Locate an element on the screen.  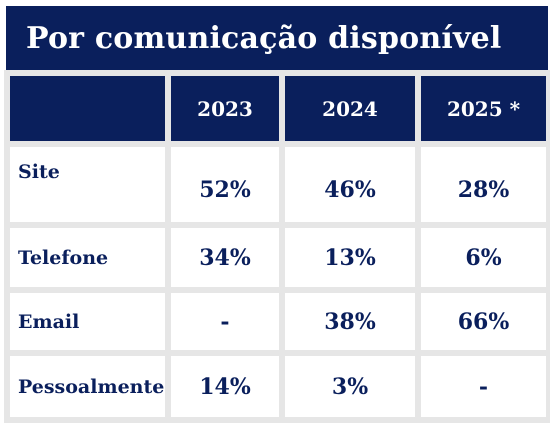
table-title: Por comunicação disponível is located at coordinates (277, 38).